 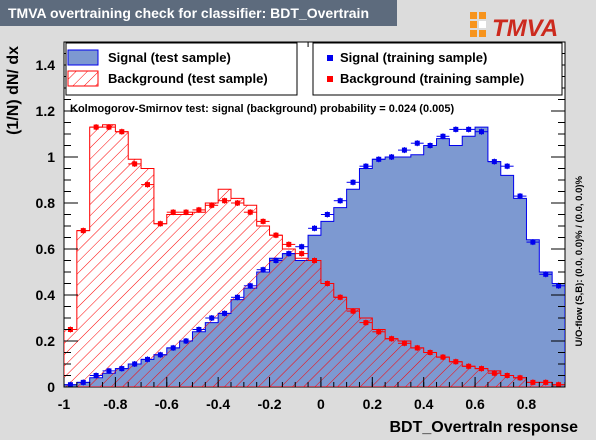 What do you see at coordinates (46, 341) in the screenshot?
I see `y-tick-label: 0.2` at bounding box center [46, 341].